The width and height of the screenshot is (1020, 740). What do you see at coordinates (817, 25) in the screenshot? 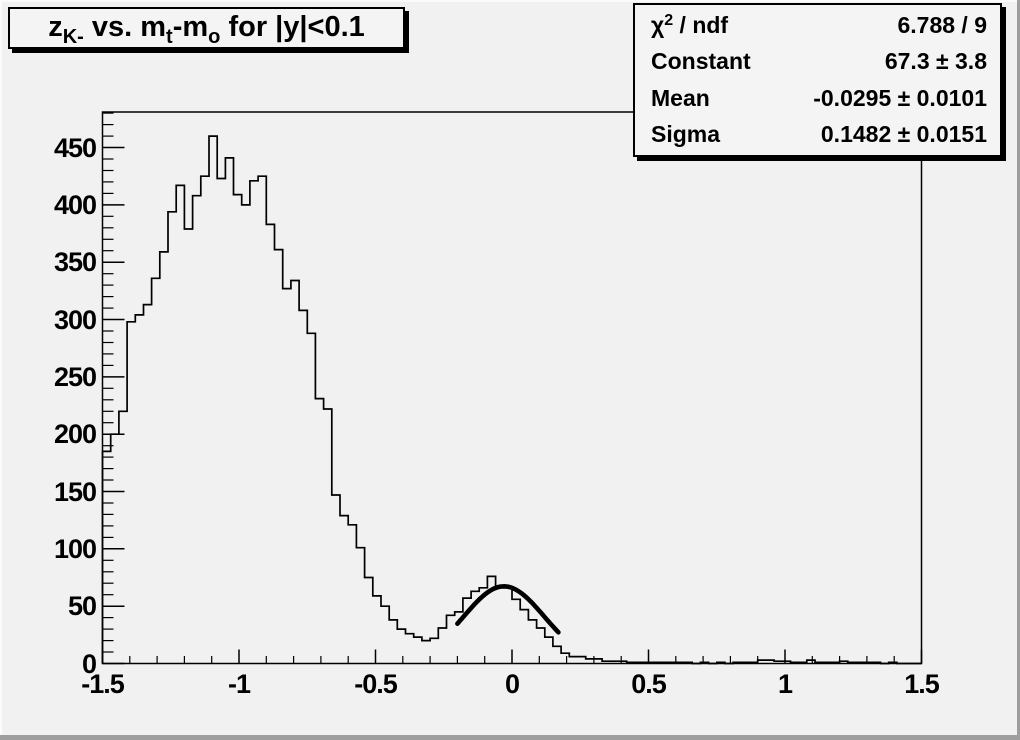
I see `stat-row-chi2: χ2 / ndf 6.788 / 9` at bounding box center [817, 25].